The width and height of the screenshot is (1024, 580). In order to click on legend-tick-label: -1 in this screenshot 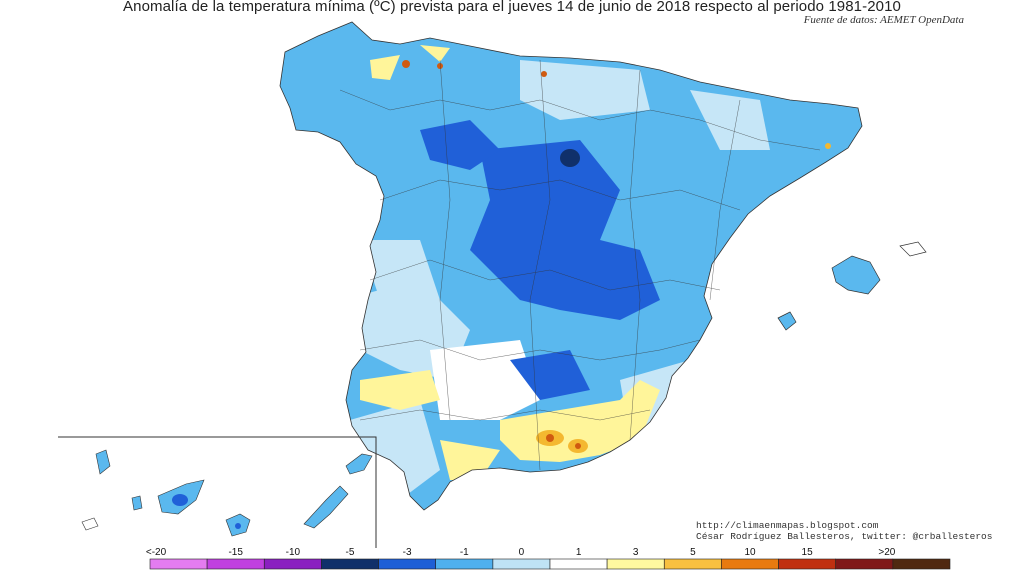, I will do `click(464, 552)`.